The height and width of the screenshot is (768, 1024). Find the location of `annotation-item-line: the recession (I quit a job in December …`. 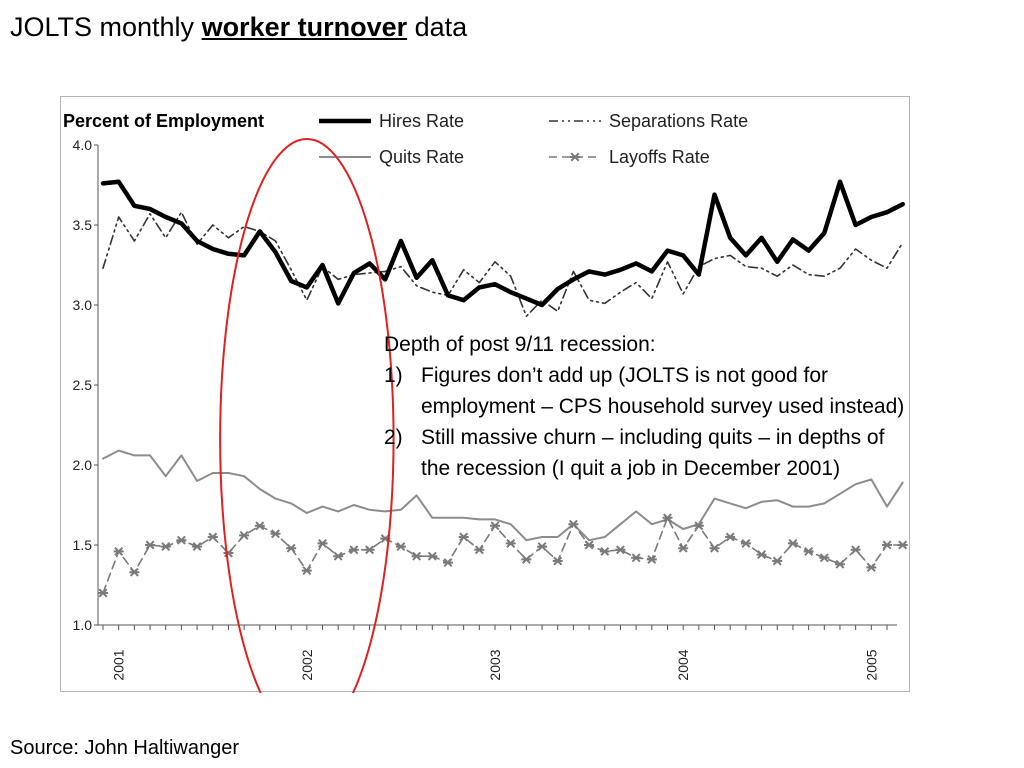

annotation-item-line: the recession (I quit a job in December … is located at coordinates (631, 468).